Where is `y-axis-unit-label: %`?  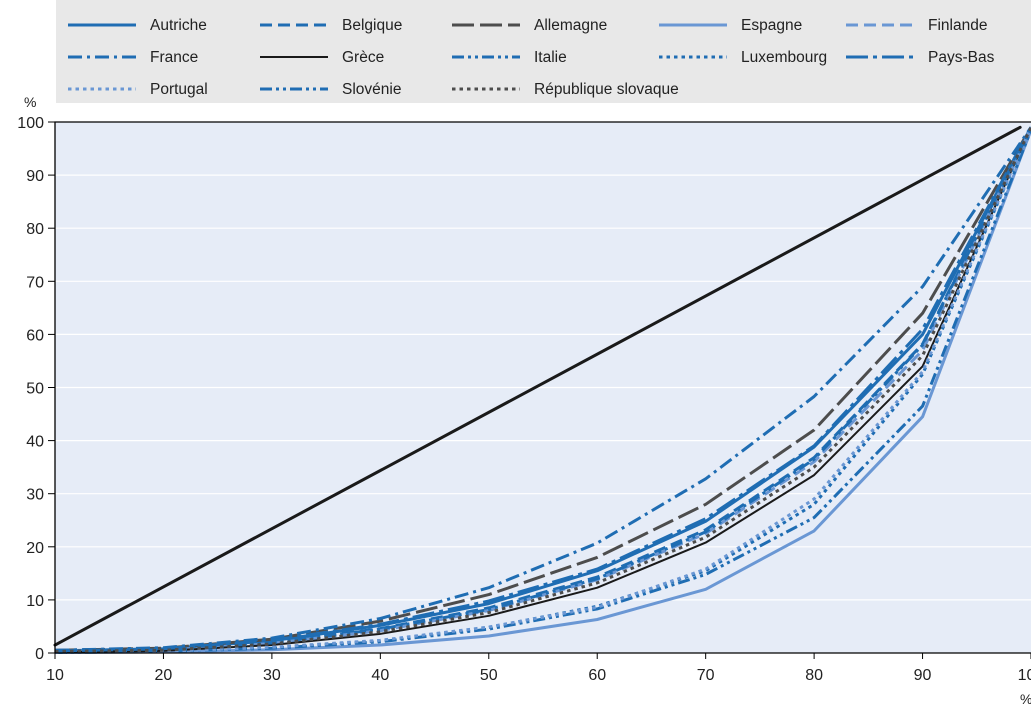
y-axis-unit-label: % is located at coordinates (30, 102).